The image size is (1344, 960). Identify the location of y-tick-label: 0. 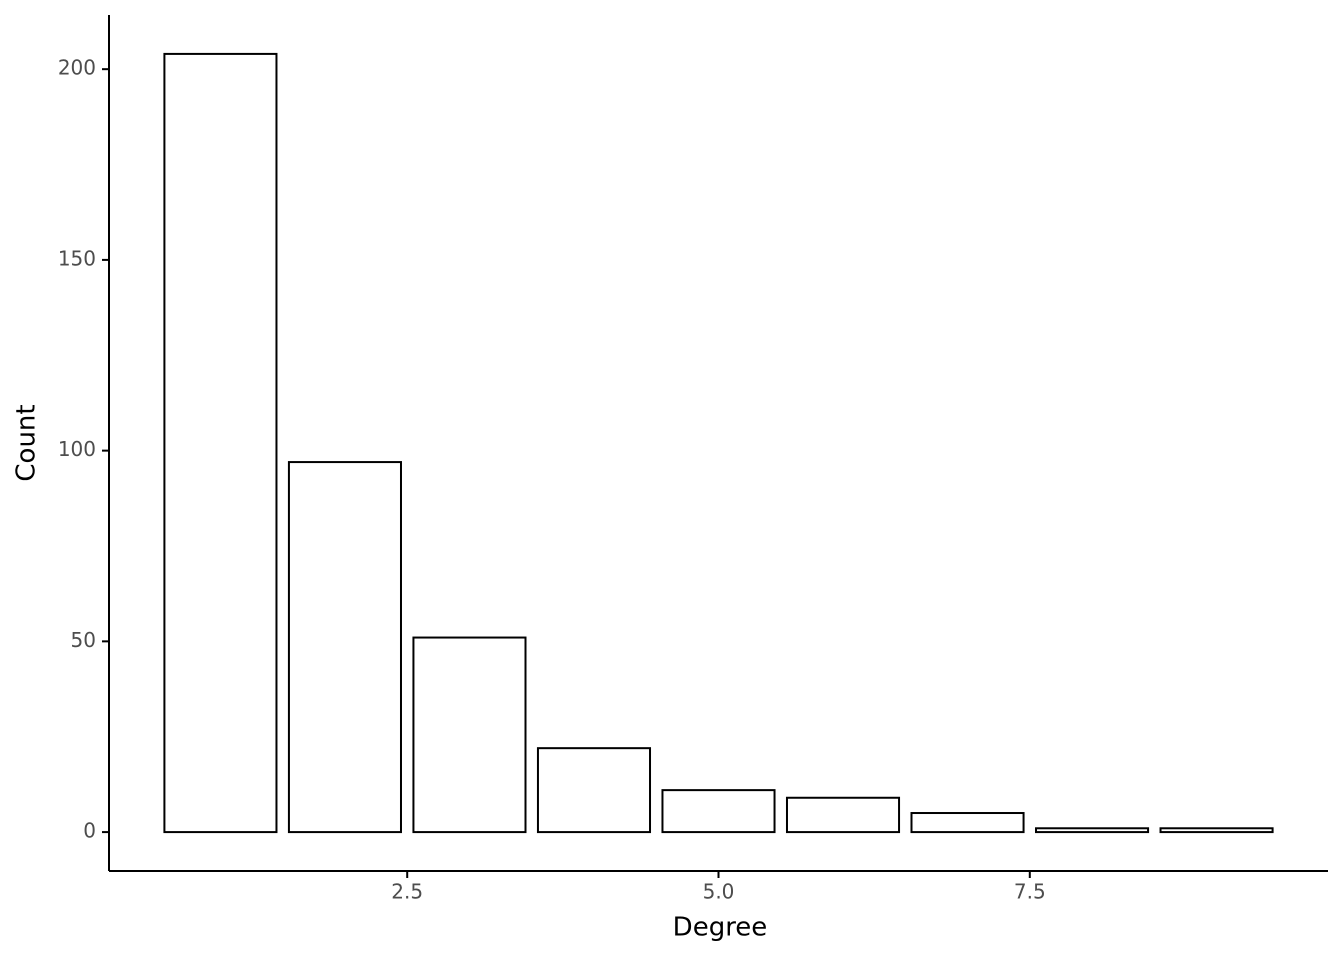
(89, 831).